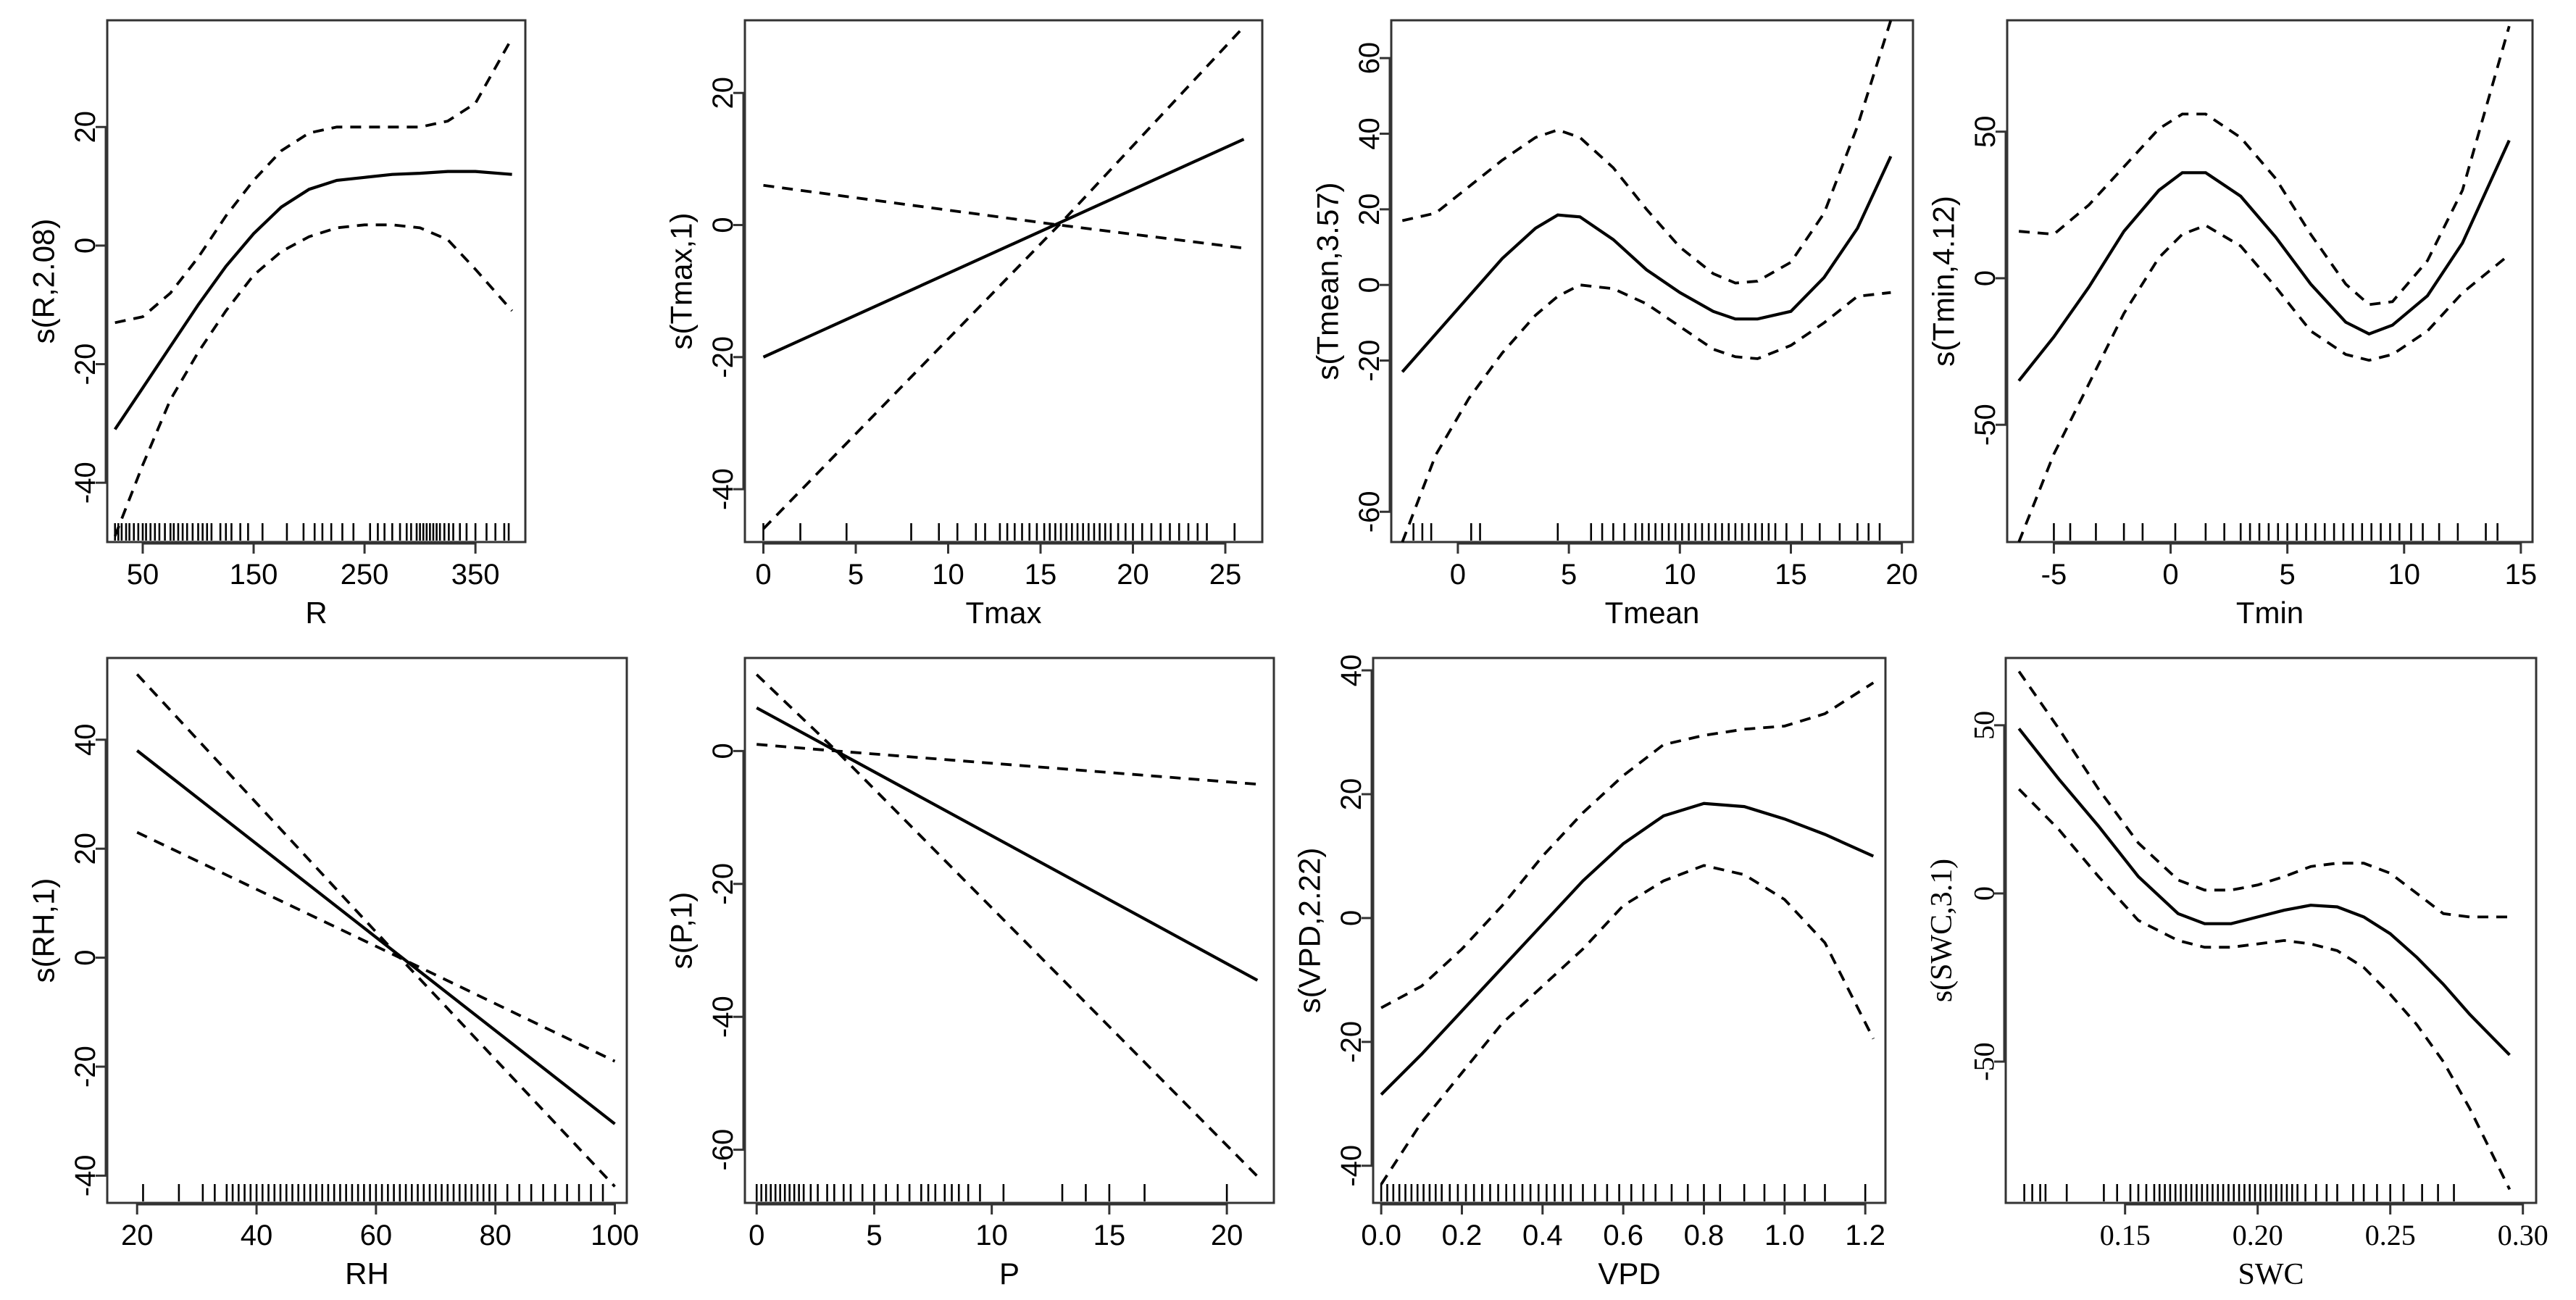 This screenshot has width=2576, height=1300. What do you see at coordinates (475, 575) in the screenshot?
I see `x-tick-label: 350` at bounding box center [475, 575].